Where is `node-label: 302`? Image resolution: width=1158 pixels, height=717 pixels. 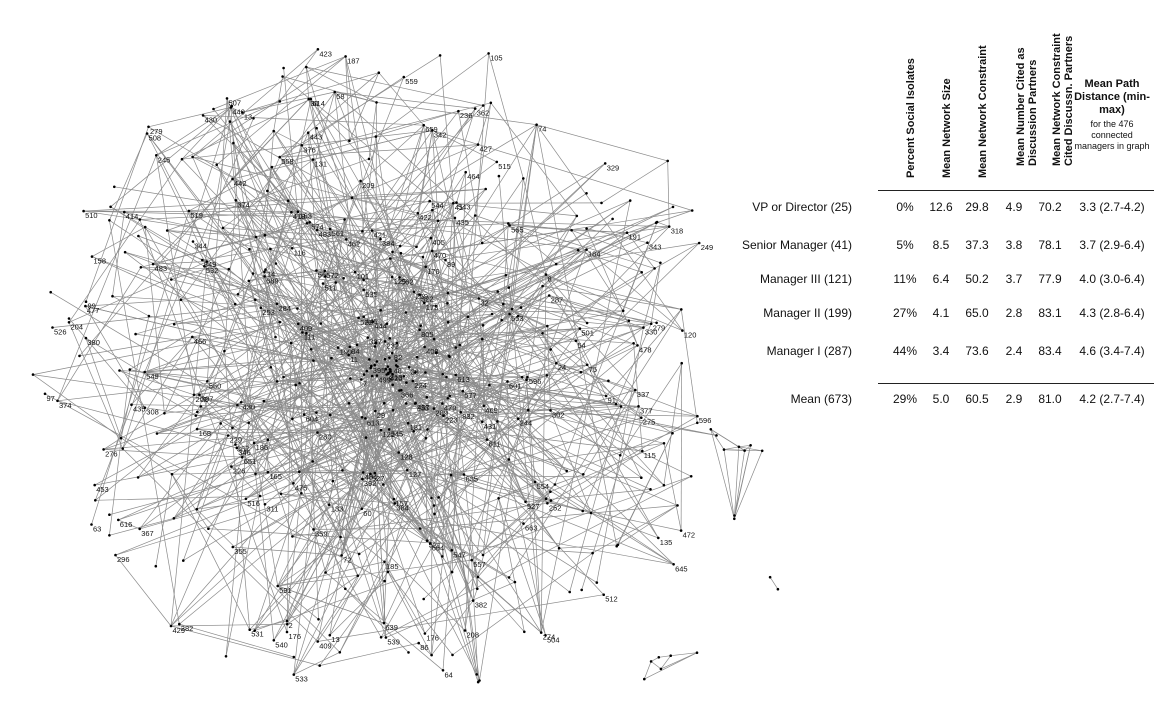
node-label: 302 is located at coordinates (558, 414).